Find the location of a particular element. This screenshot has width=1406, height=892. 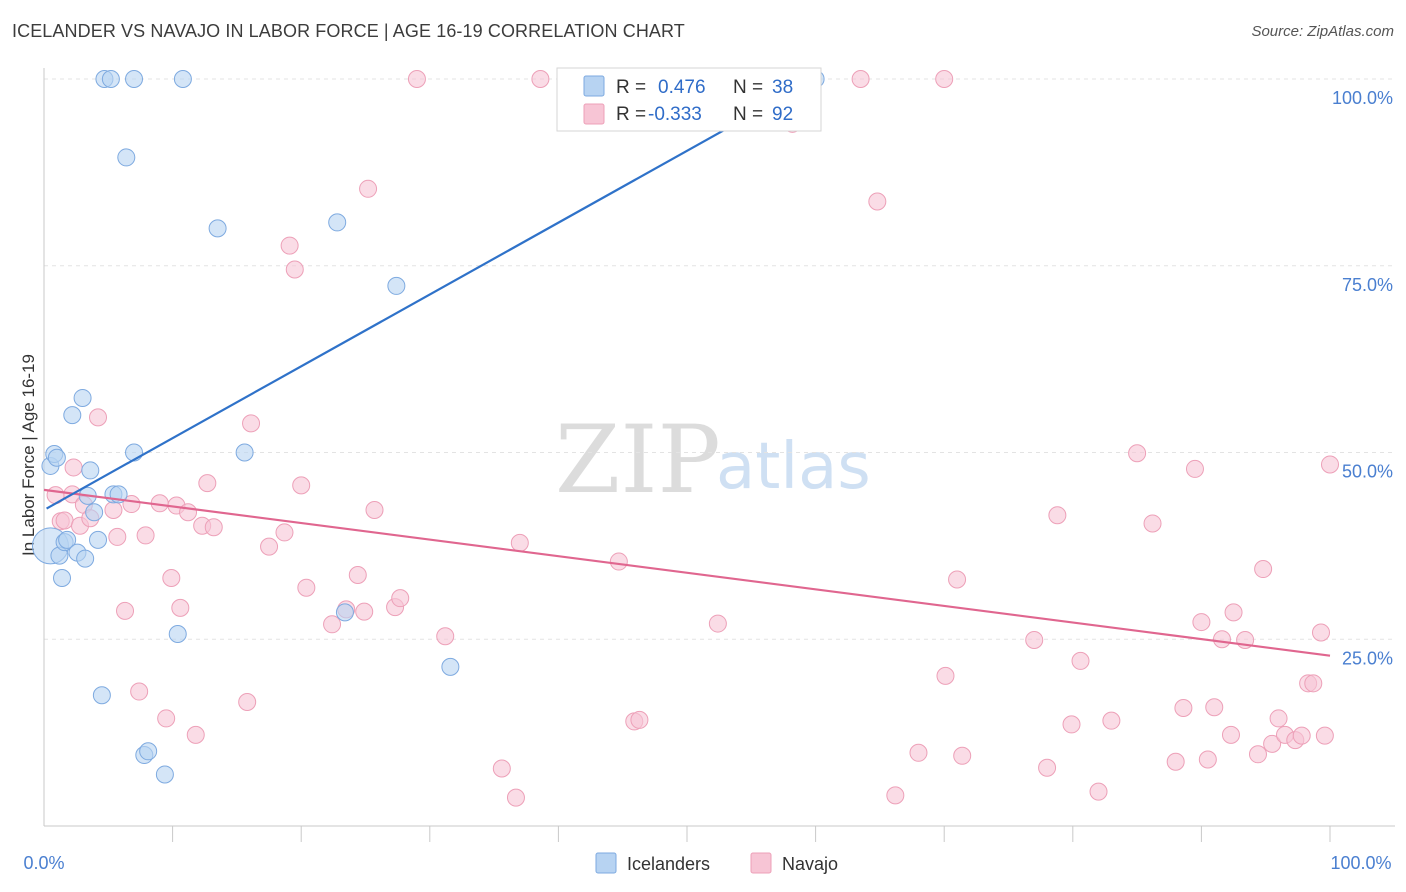

legend-n-value-icelanders: 38 is located at coordinates (782, 87).